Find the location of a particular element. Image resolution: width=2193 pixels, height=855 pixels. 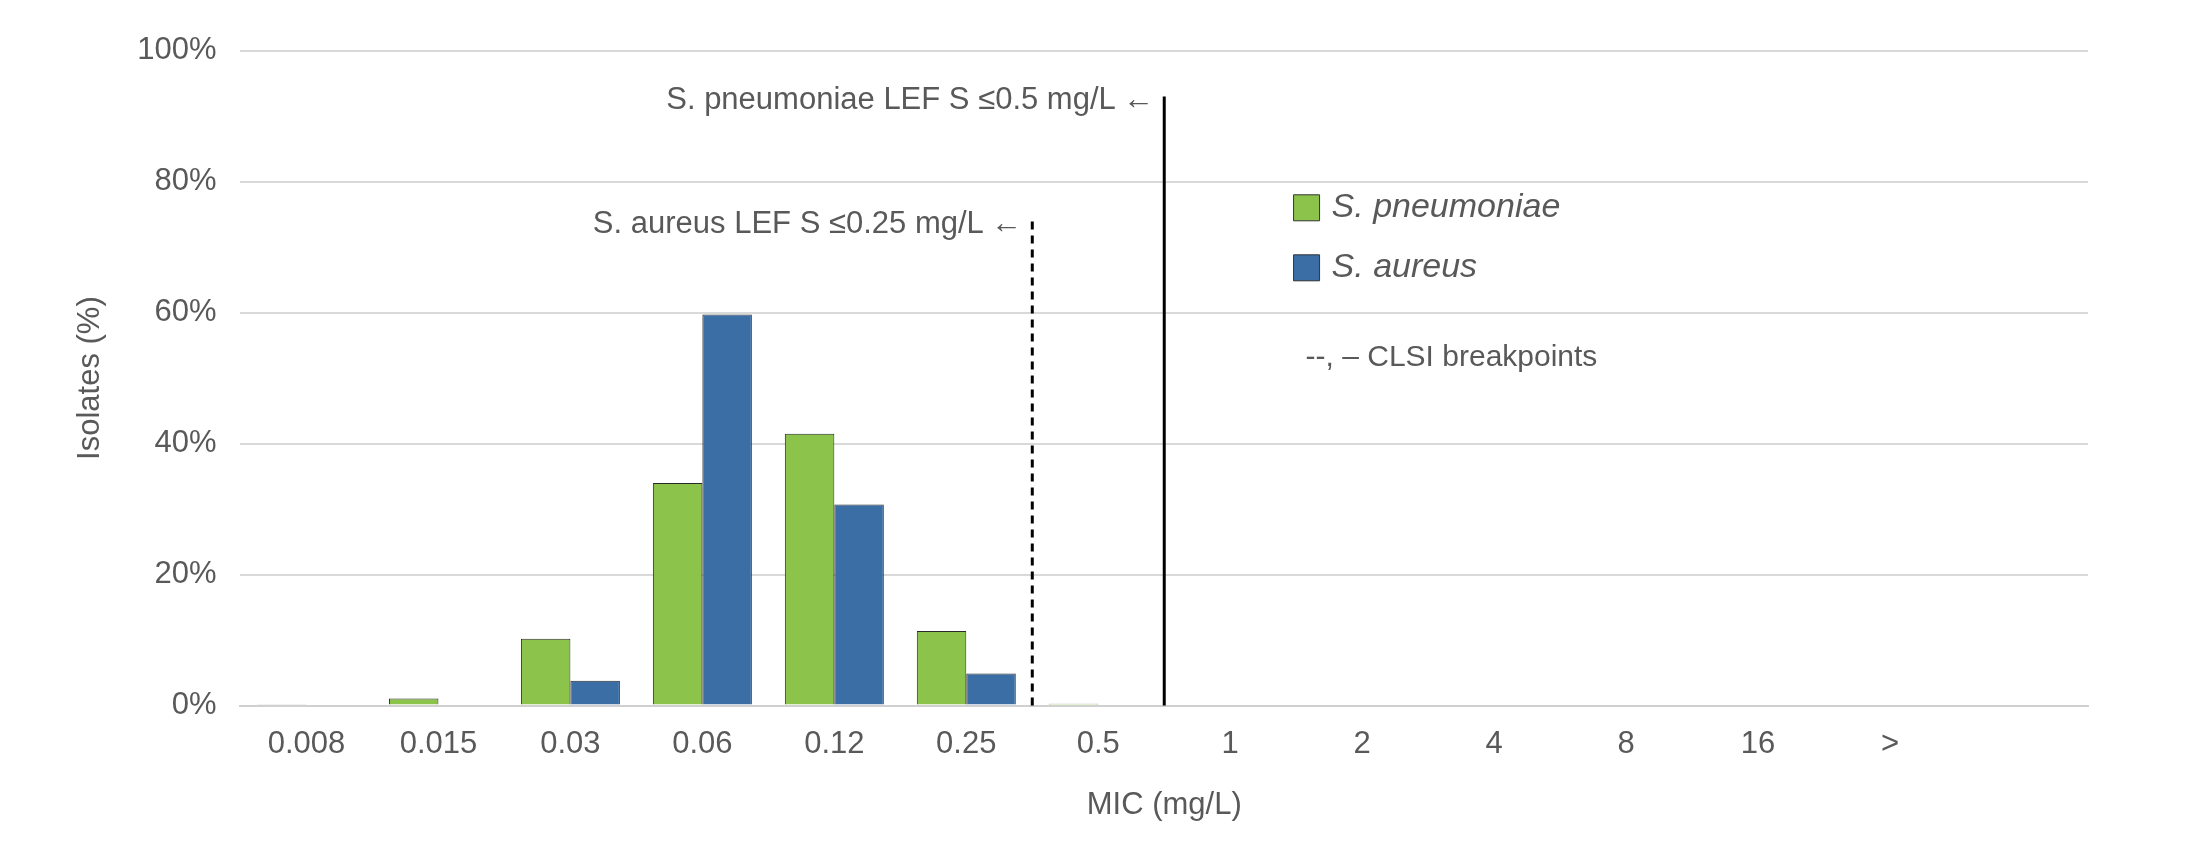

y-tick-label: 60% is located at coordinates (185, 311).